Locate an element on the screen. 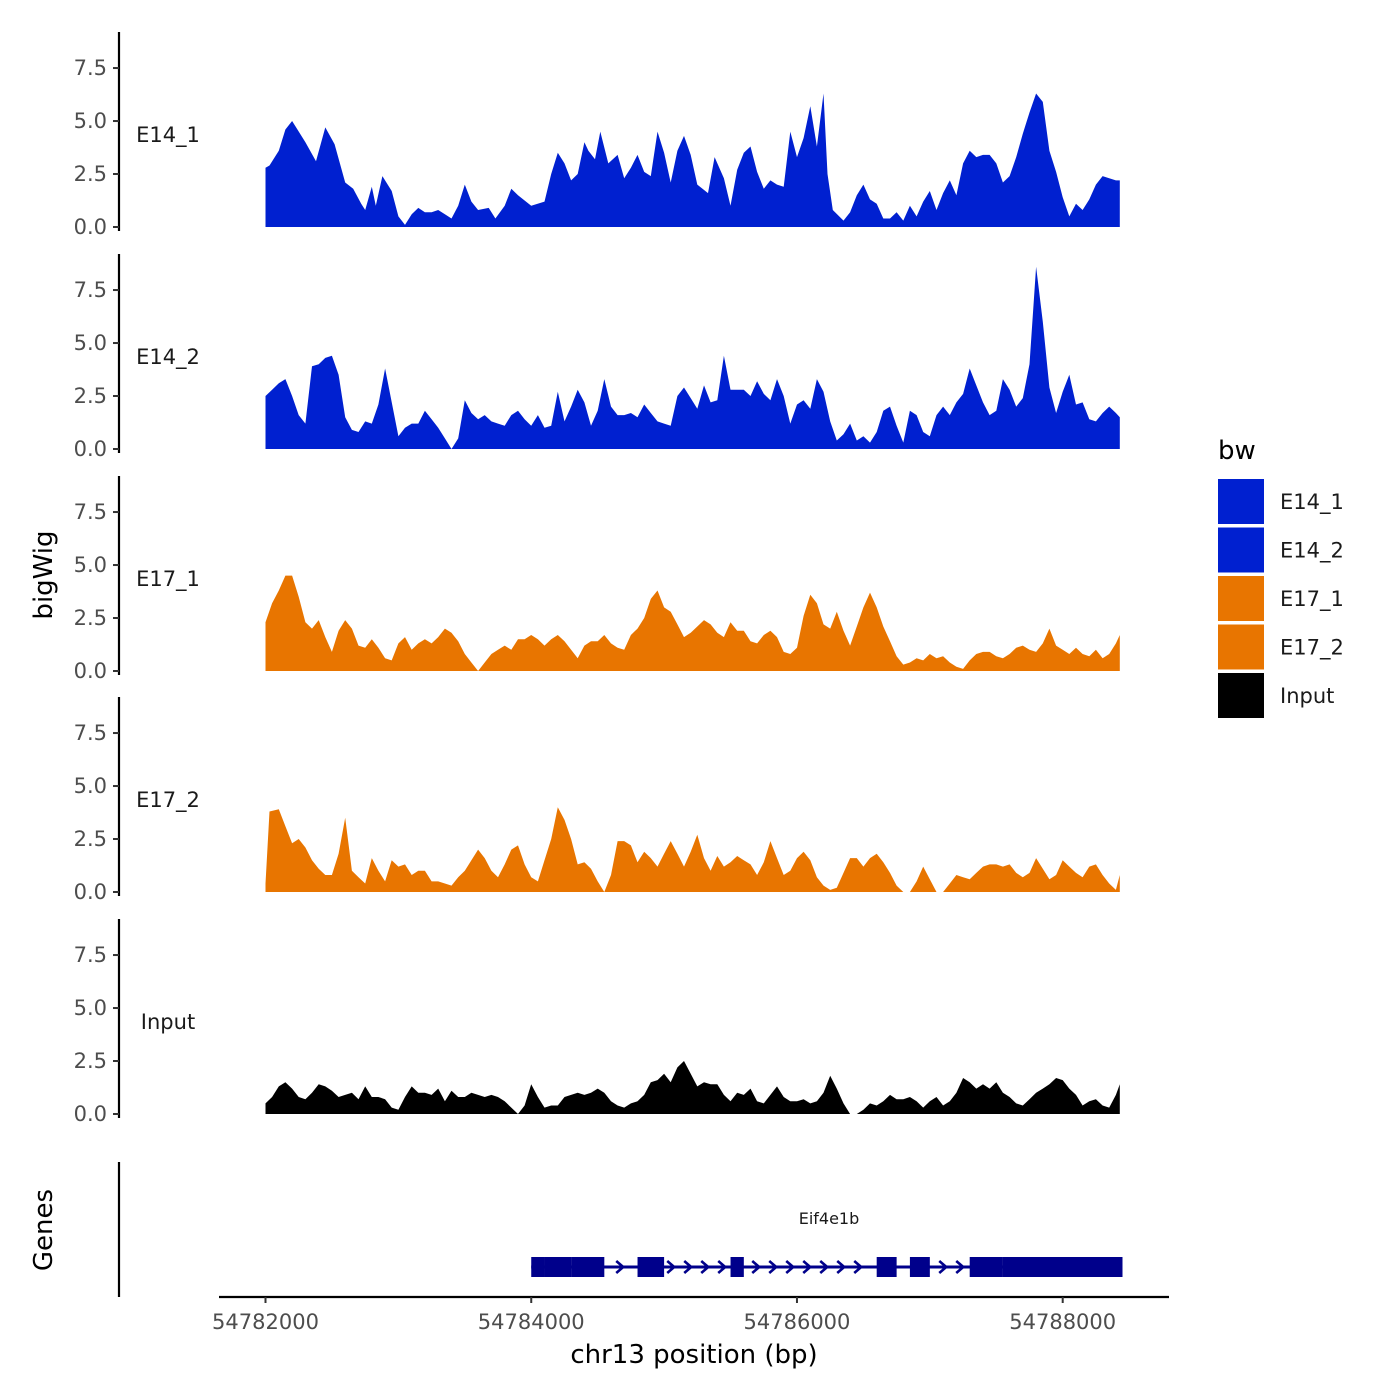 The height and width of the screenshot is (1400, 1400). legend-label: E14_1 is located at coordinates (1312, 502).